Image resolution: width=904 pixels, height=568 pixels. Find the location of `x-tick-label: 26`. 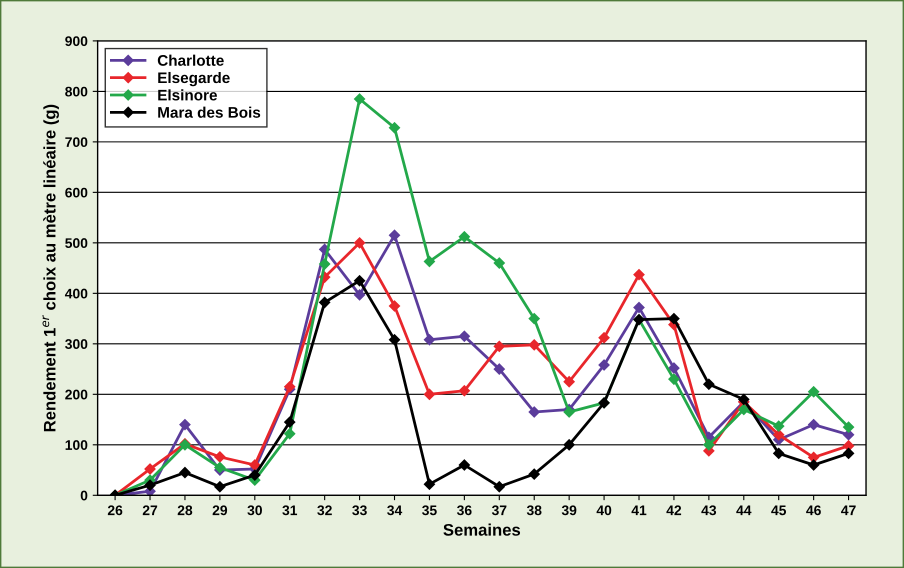

x-tick-label: 26 is located at coordinates (115, 510).